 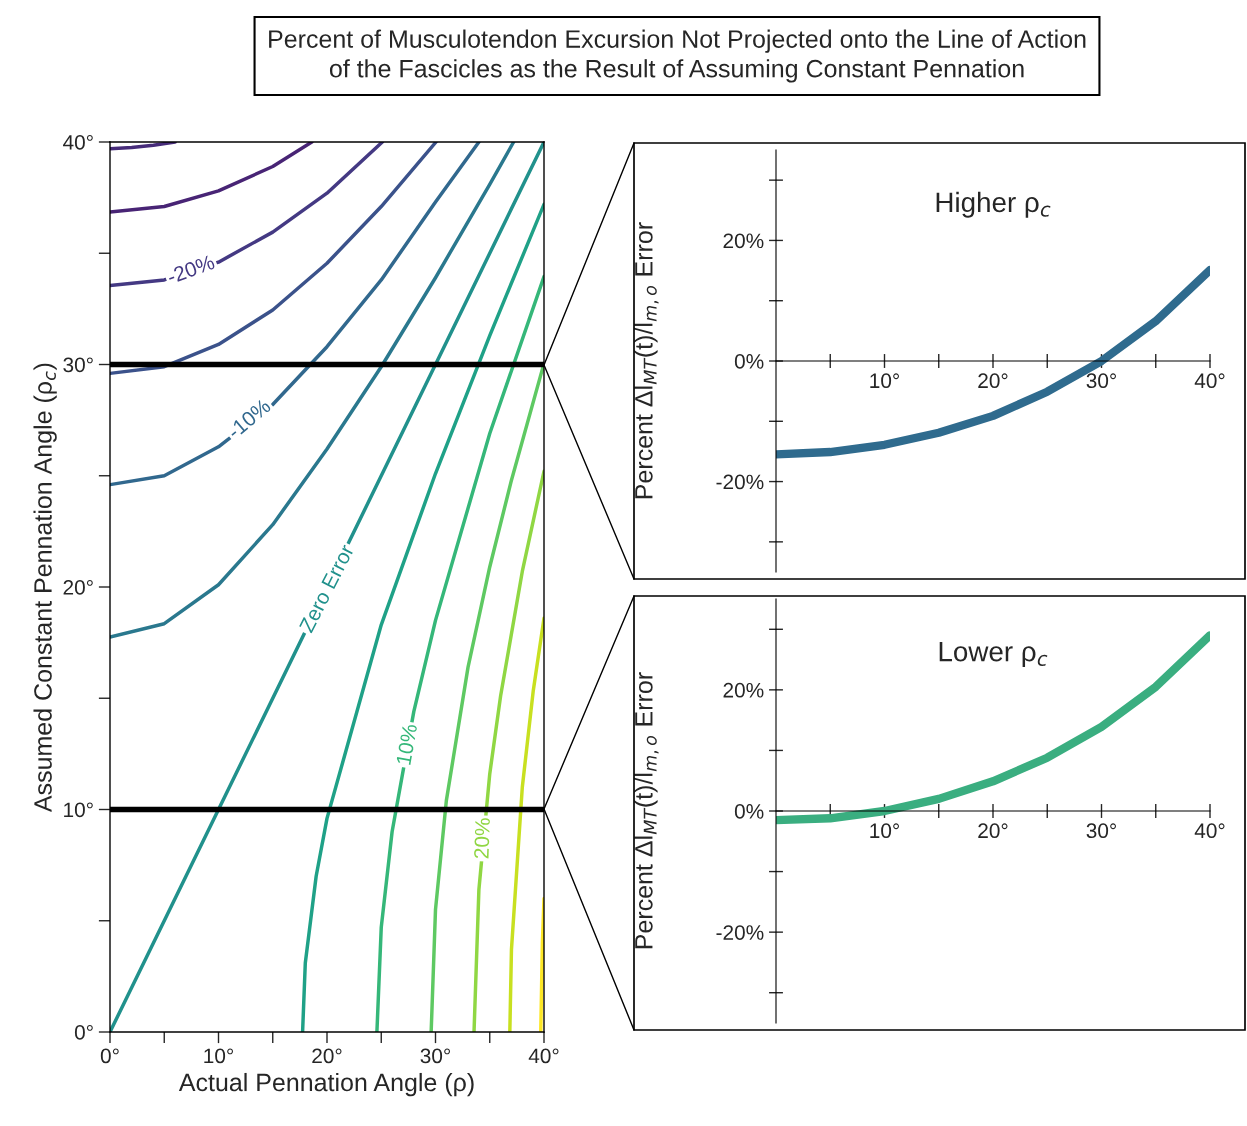 I want to click on y-tick-label: 10°, so click(x=78, y=810).